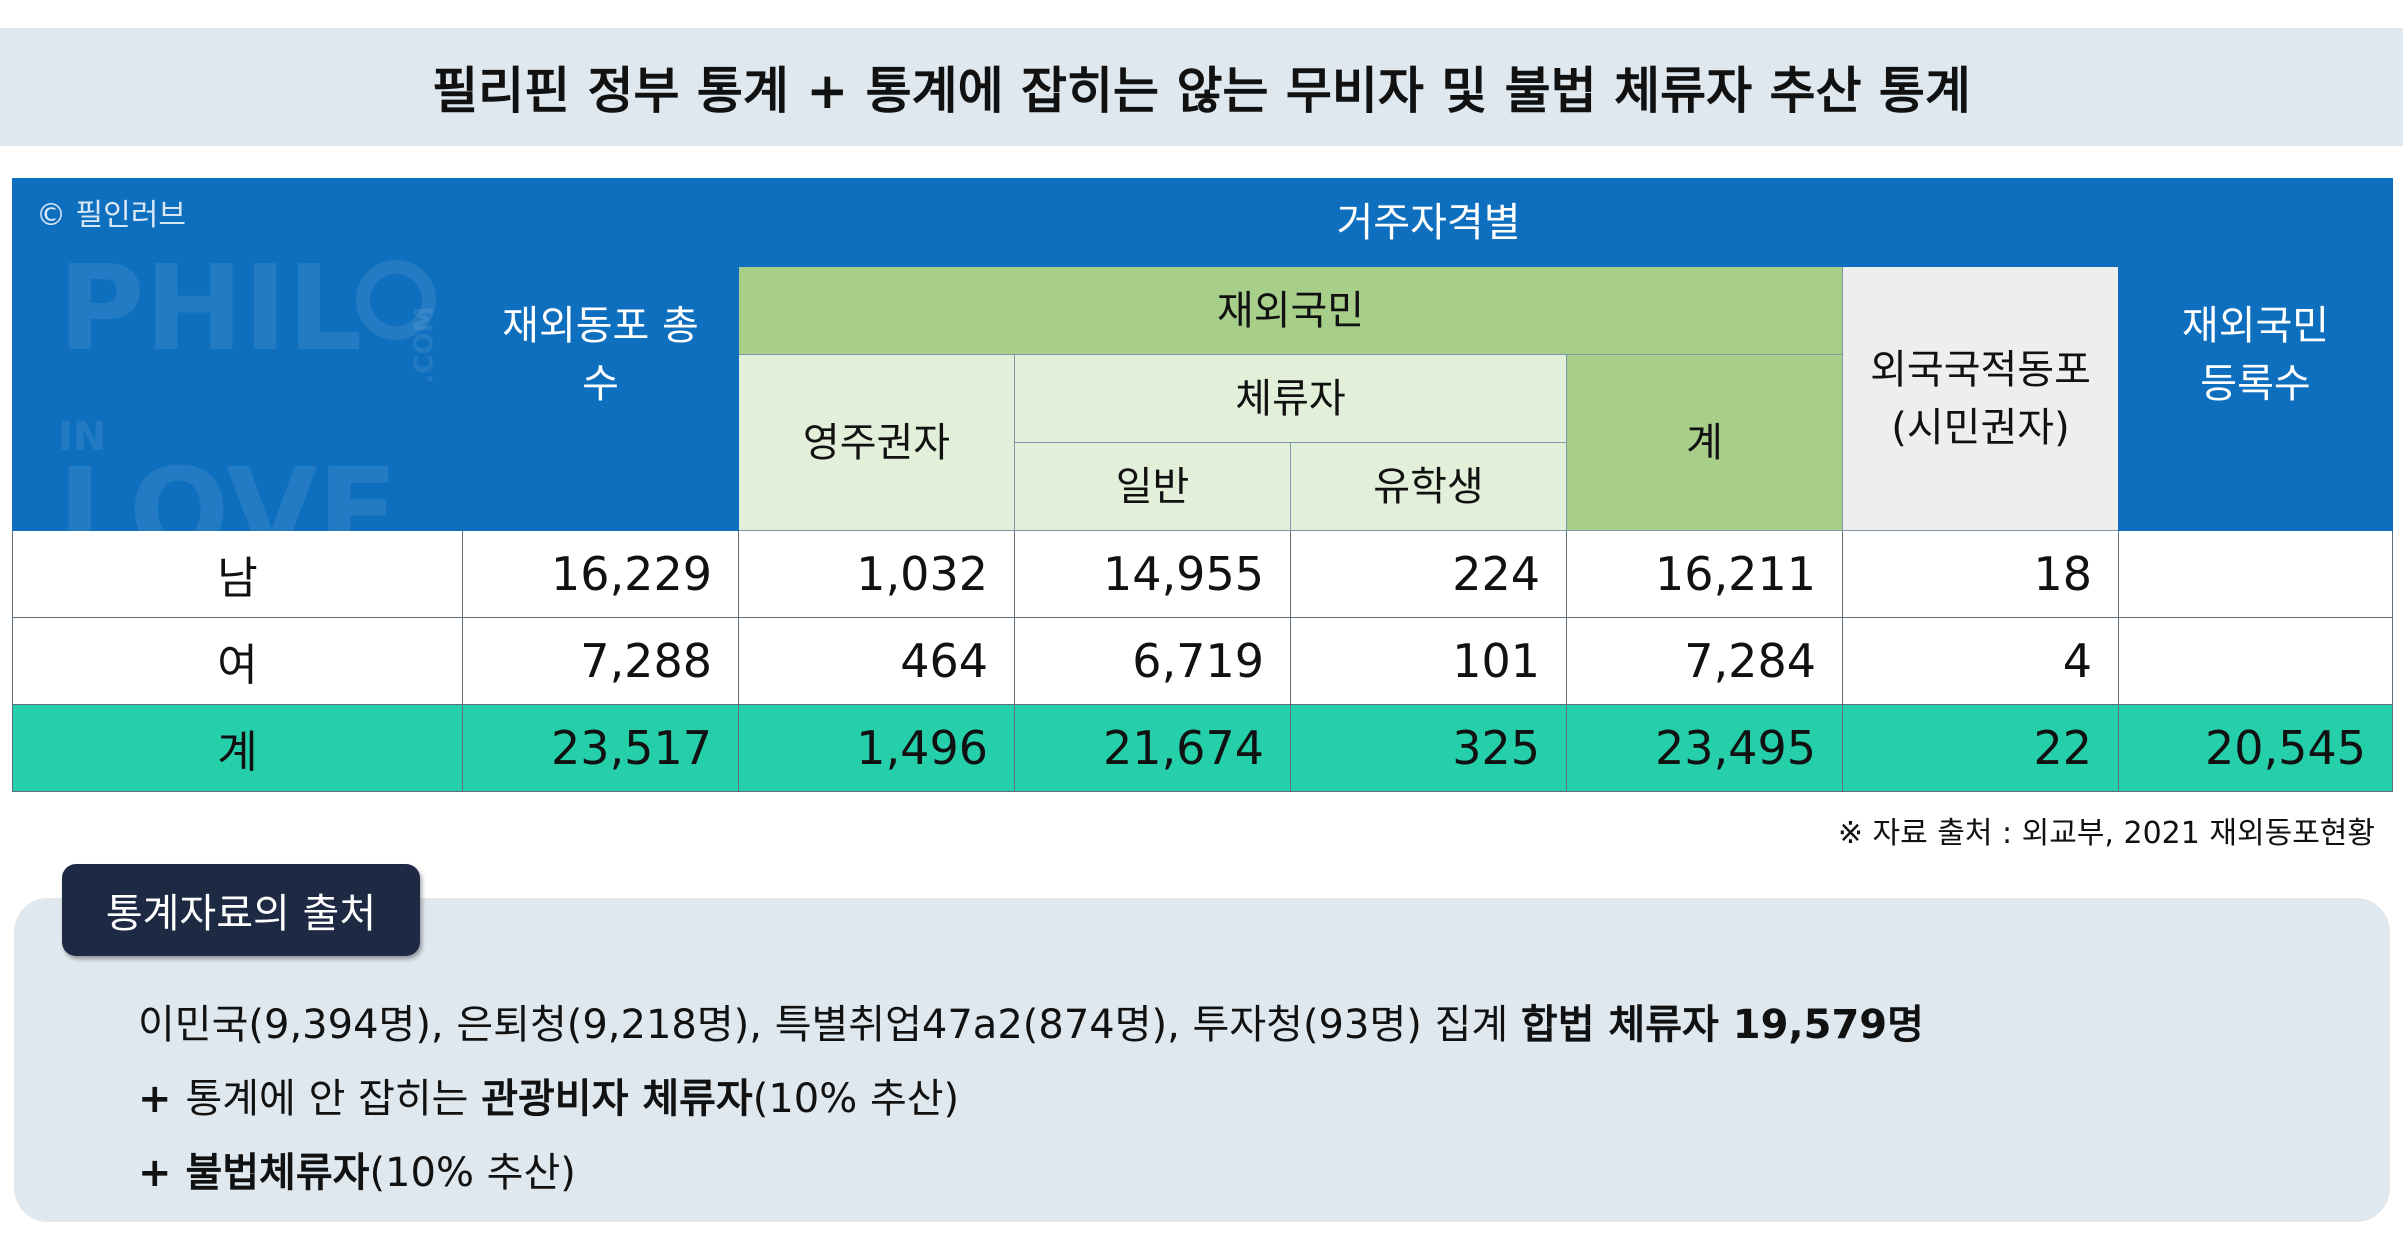 The height and width of the screenshot is (1252, 2403). What do you see at coordinates (1428, 748) in the screenshot?
I see `cell-students: 325` at bounding box center [1428, 748].